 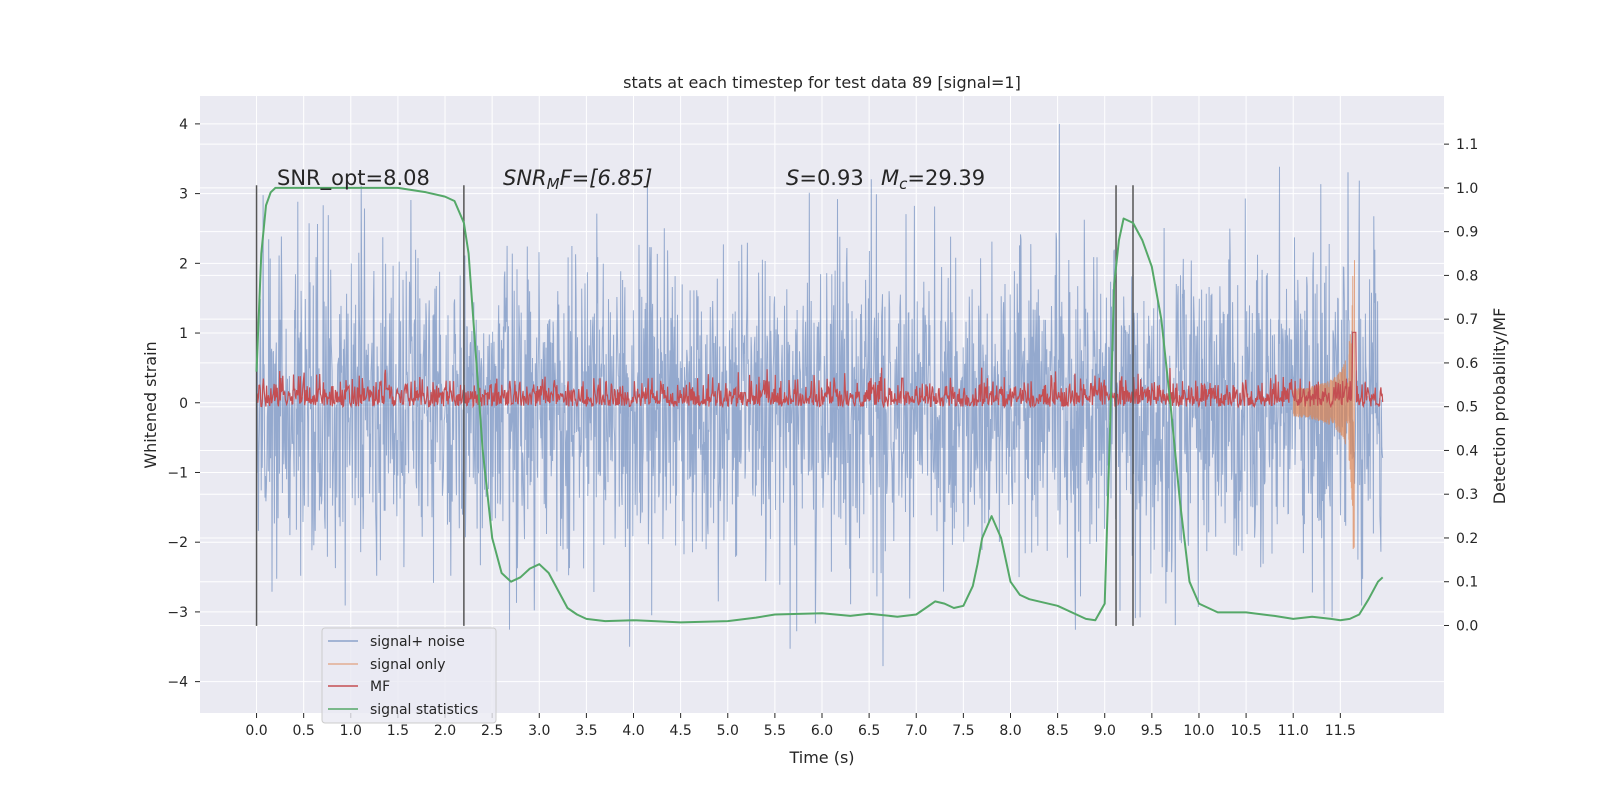 What do you see at coordinates (1467, 451) in the screenshot?
I see `y-right-tick-label: 0.4` at bounding box center [1467, 451].